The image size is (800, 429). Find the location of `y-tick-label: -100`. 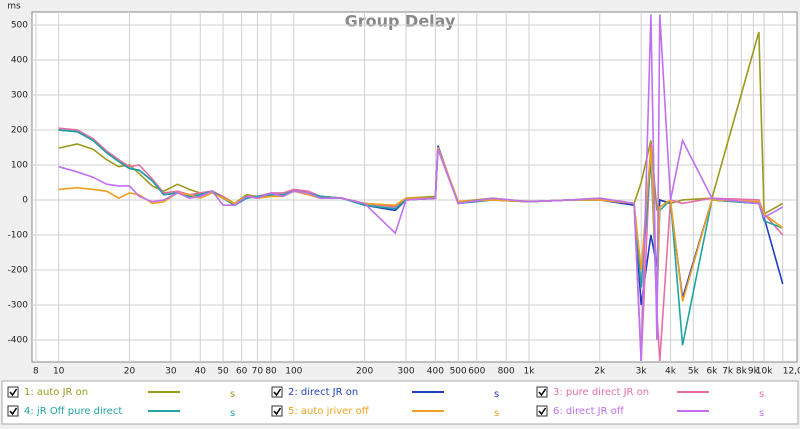

y-tick-label: -100 is located at coordinates (18, 235).